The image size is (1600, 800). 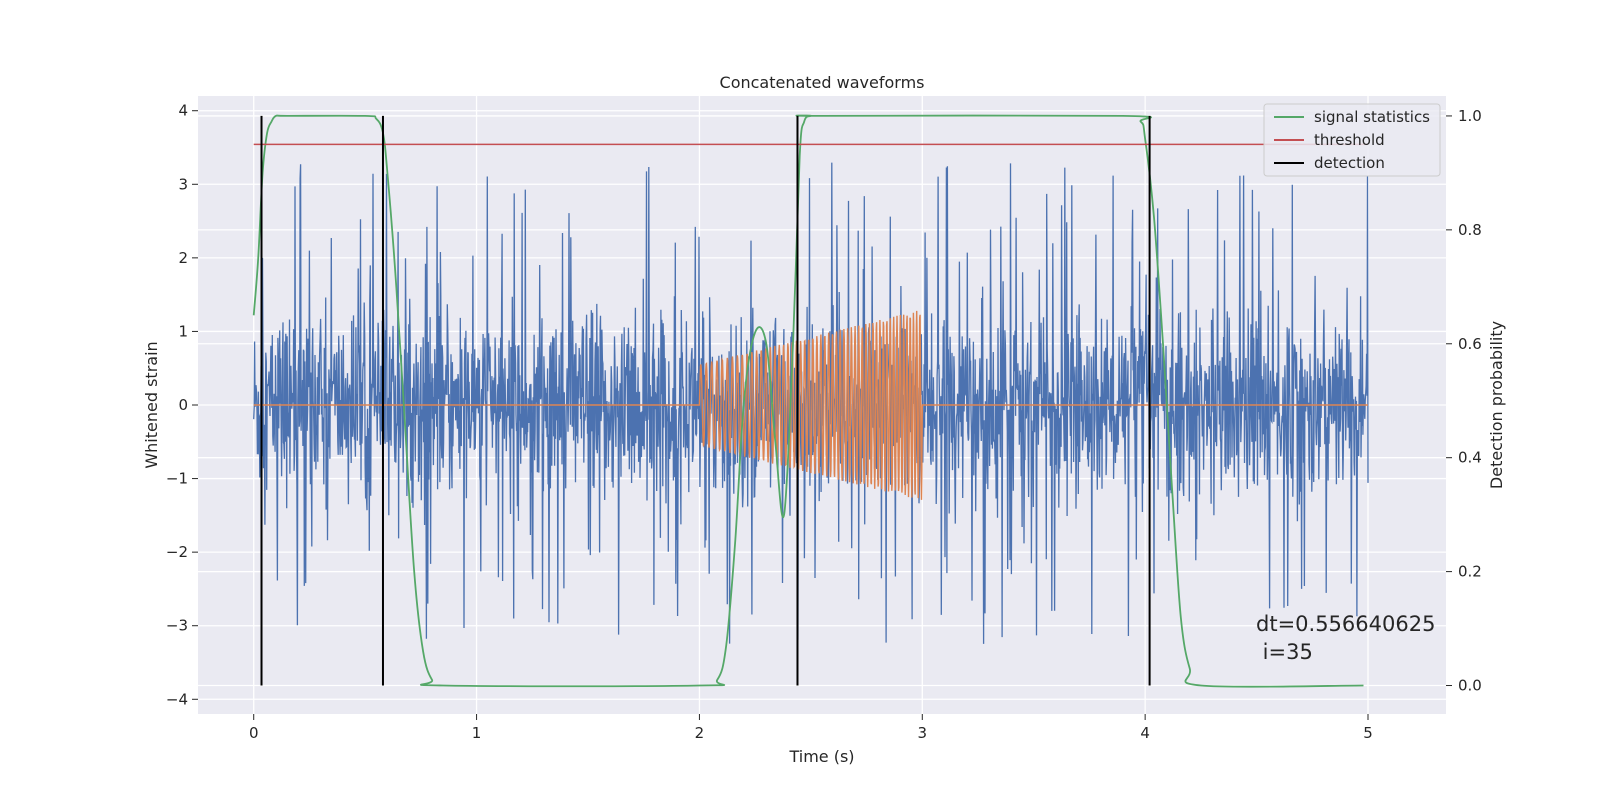 What do you see at coordinates (183, 184) in the screenshot?
I see `y-tick-label-left: 3` at bounding box center [183, 184].